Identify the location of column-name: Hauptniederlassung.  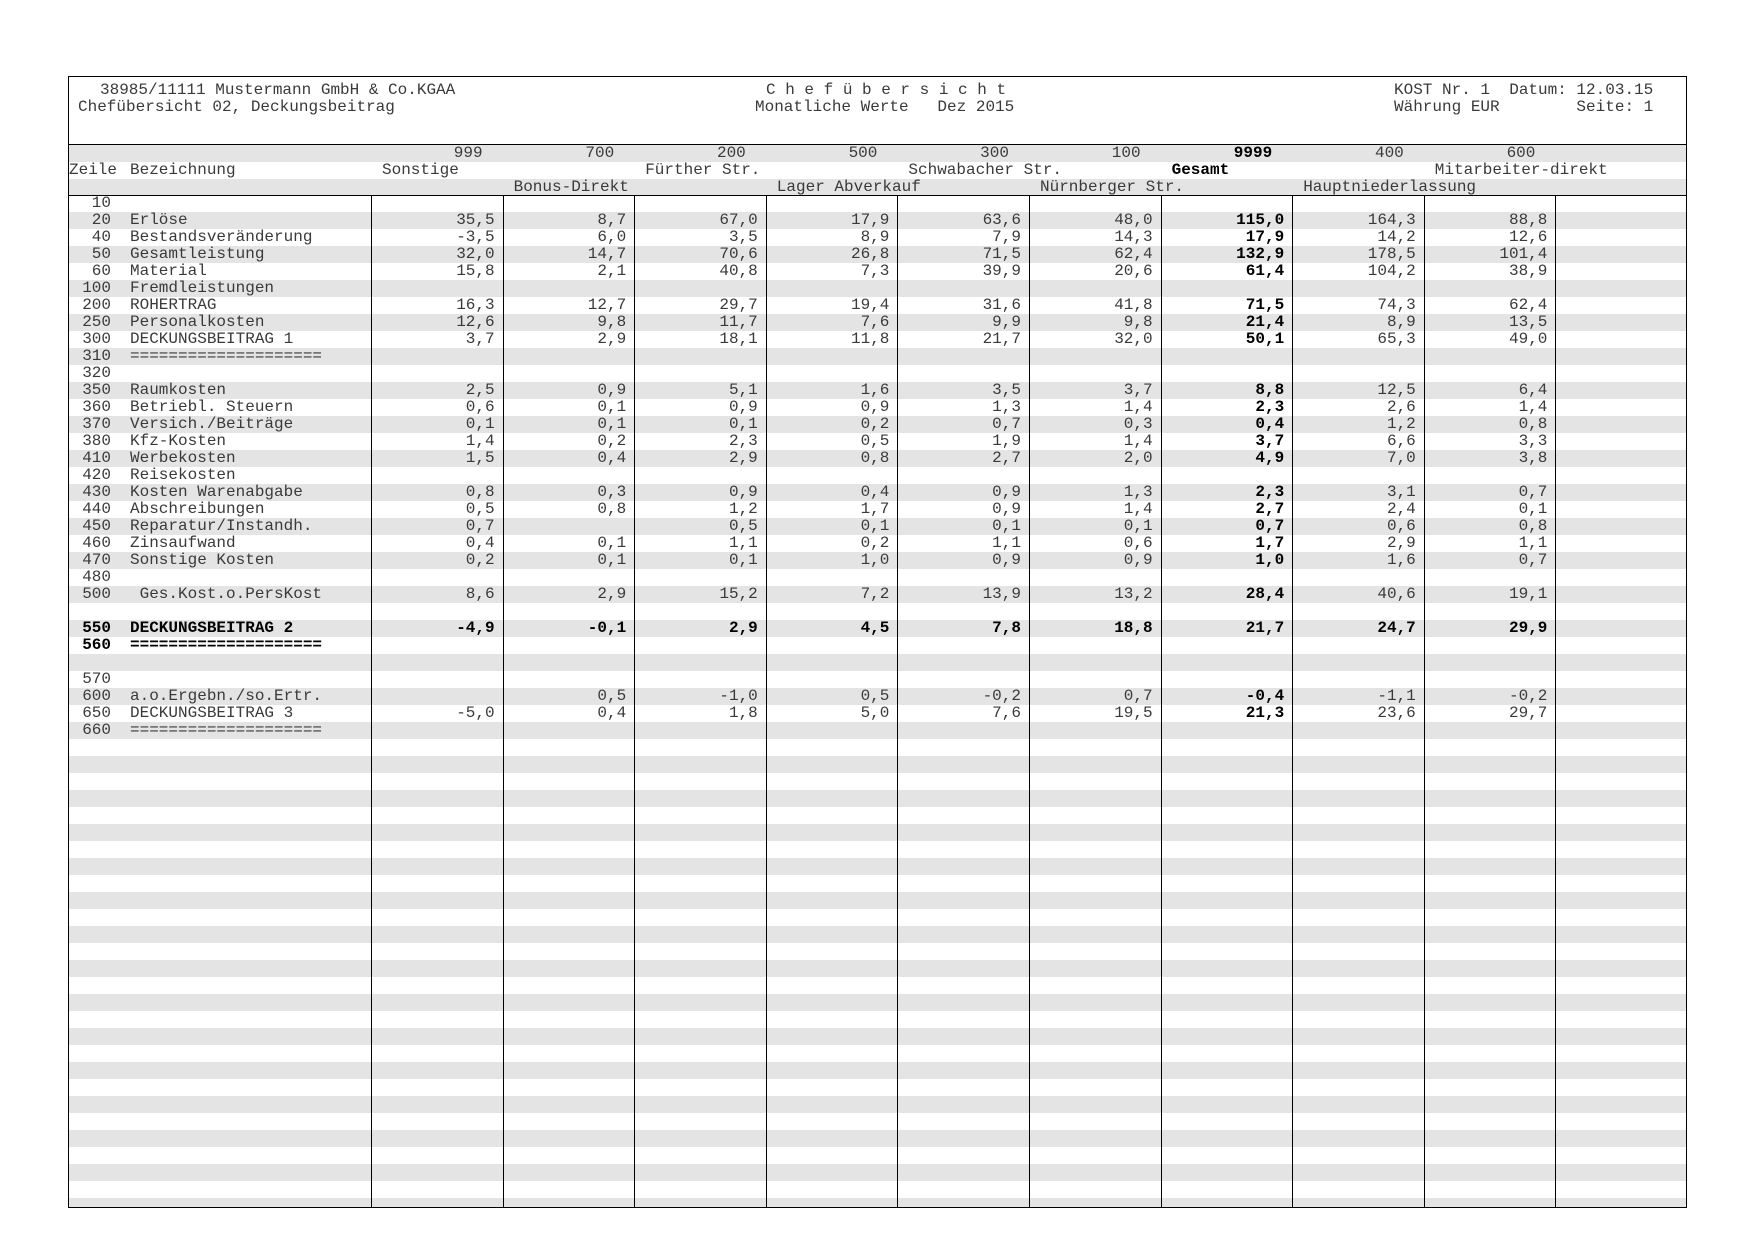
(1390, 187).